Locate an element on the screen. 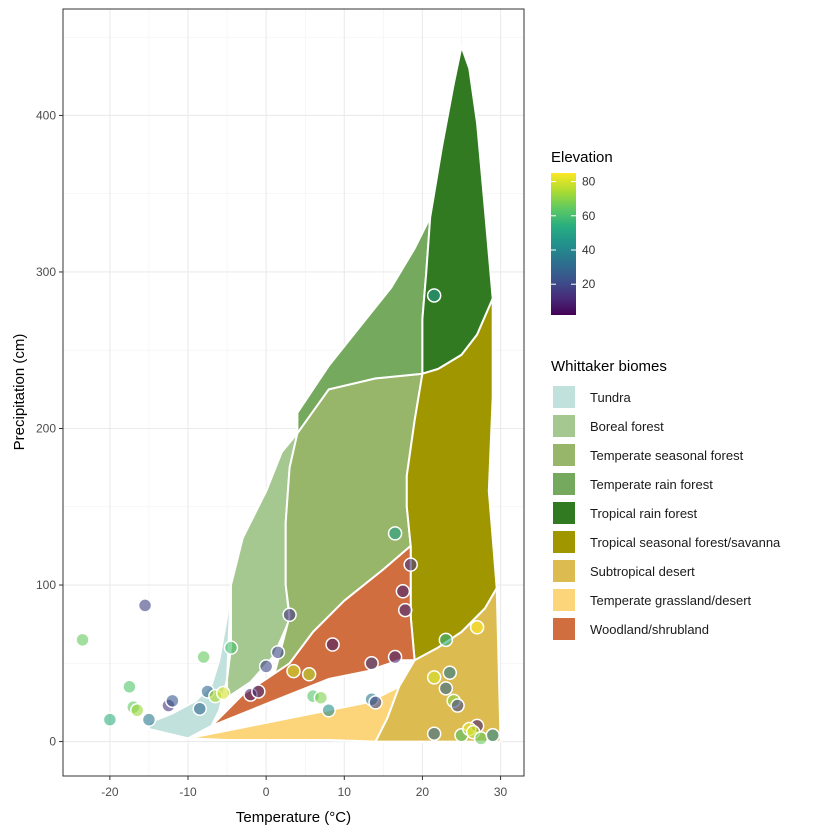  y-axis-ticks: 0 100 200 300 400 is located at coordinates (49, 428).